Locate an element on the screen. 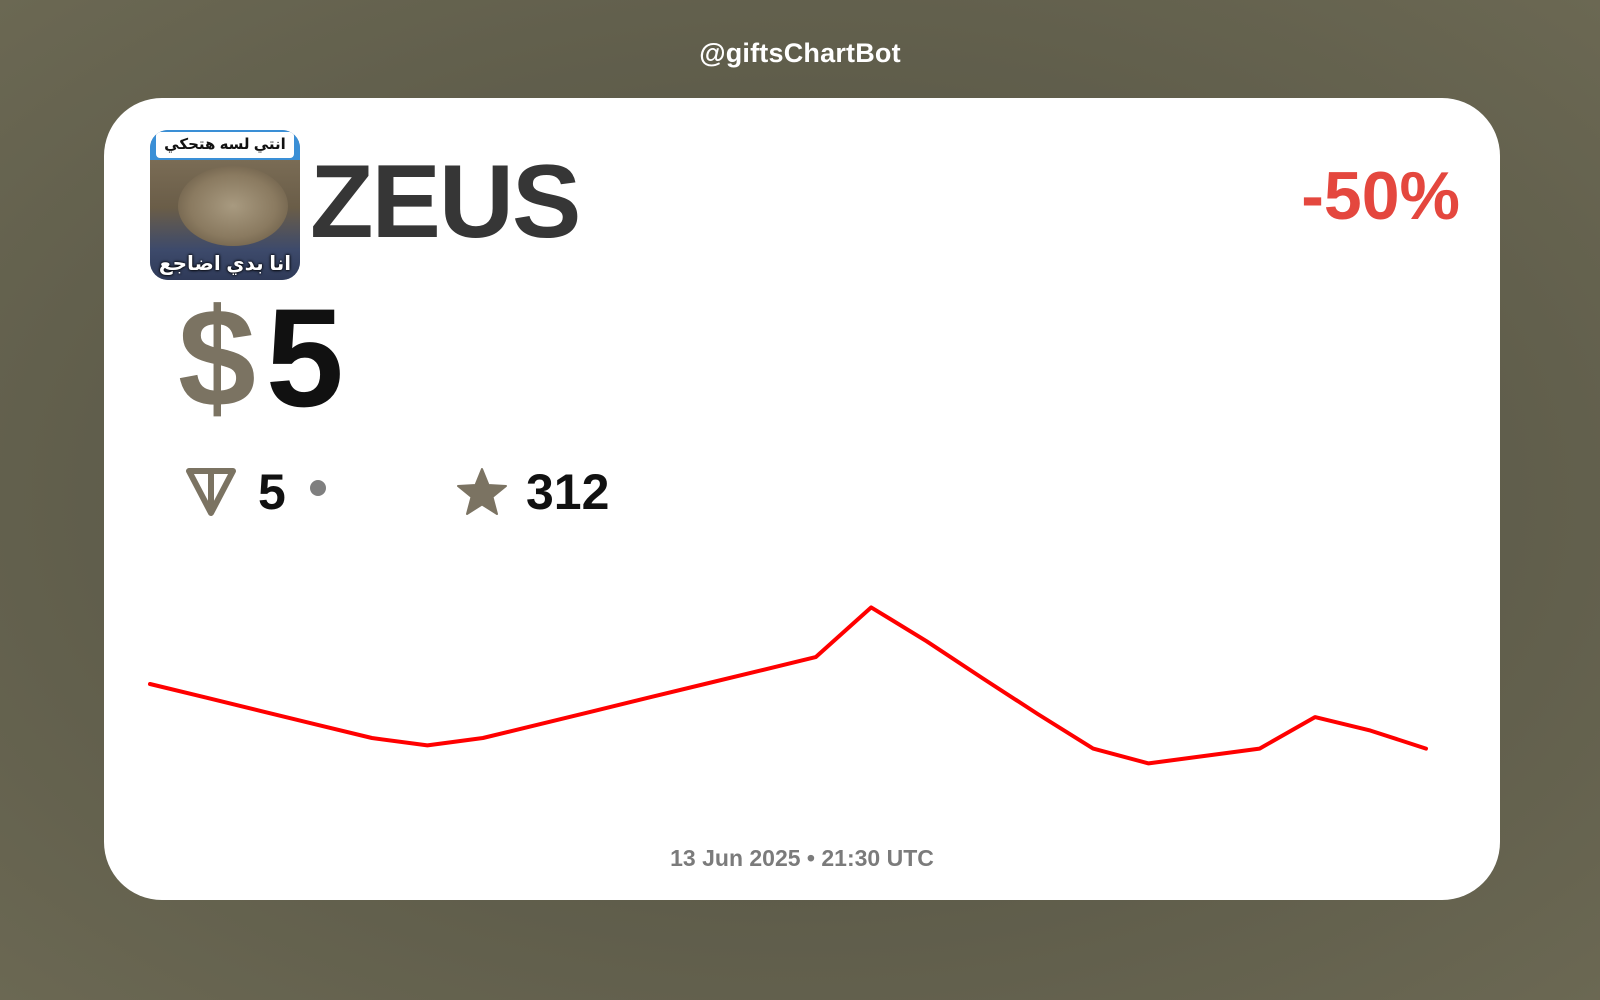 This screenshot has width=1600, height=1000. stars-value: 312 is located at coordinates (568, 492).